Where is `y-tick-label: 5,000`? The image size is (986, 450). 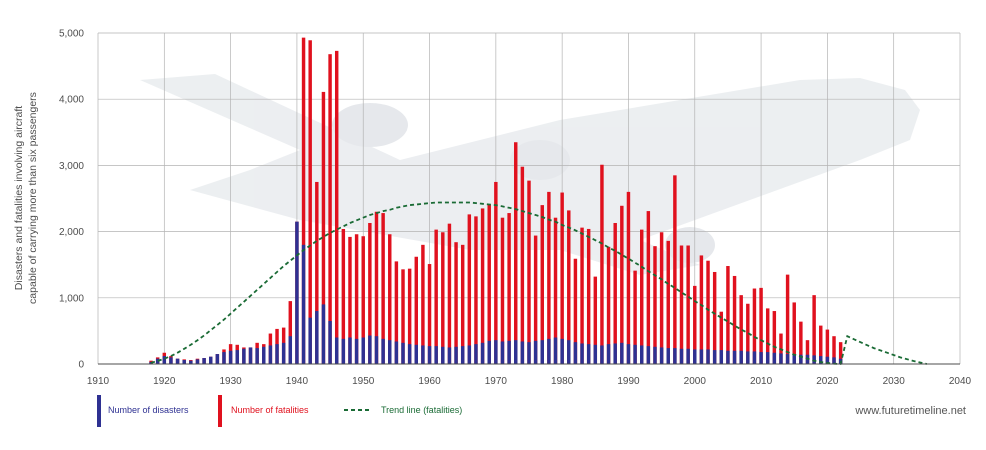
y-tick-label: 5,000 is located at coordinates (71, 34).